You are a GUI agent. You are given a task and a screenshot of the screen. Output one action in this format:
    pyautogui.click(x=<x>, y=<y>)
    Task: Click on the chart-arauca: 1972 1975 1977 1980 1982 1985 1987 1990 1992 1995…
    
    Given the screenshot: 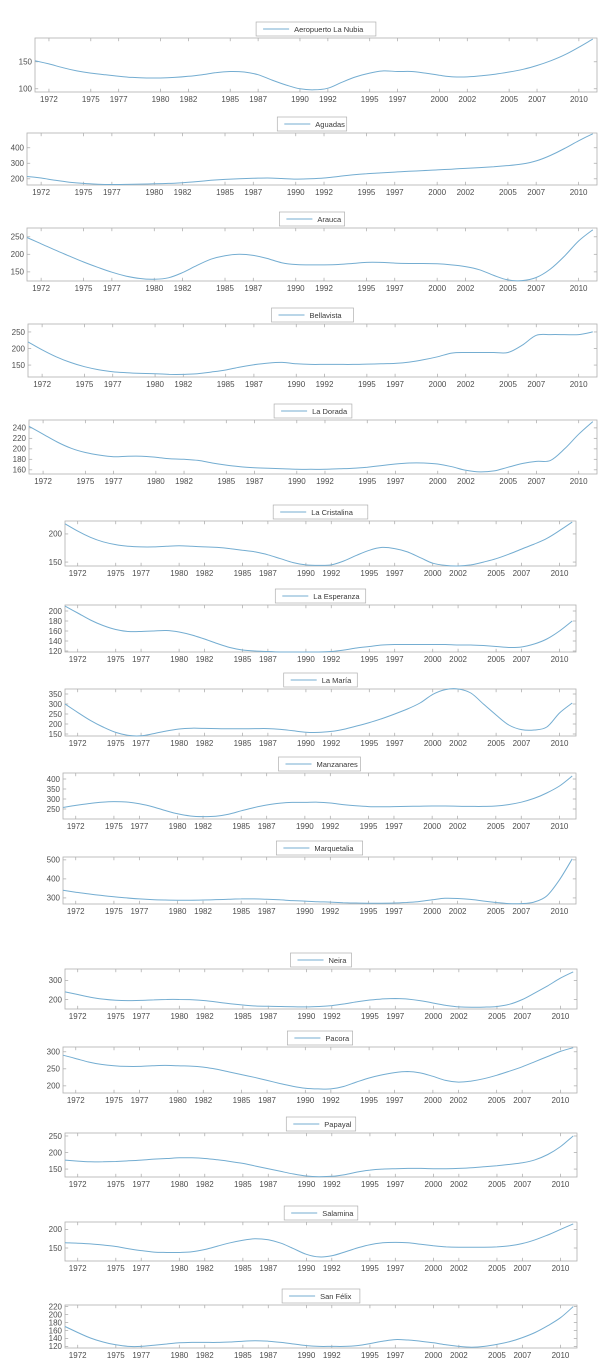 What is the action you would take?
    pyautogui.click(x=304, y=252)
    